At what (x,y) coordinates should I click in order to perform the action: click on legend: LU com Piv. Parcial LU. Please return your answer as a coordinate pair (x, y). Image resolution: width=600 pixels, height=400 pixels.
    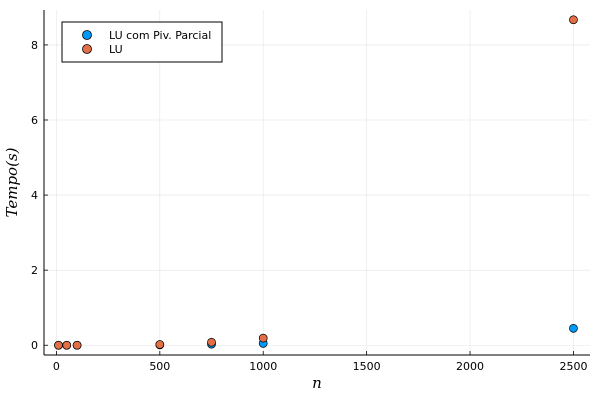
    Looking at the image, I should click on (142, 42).